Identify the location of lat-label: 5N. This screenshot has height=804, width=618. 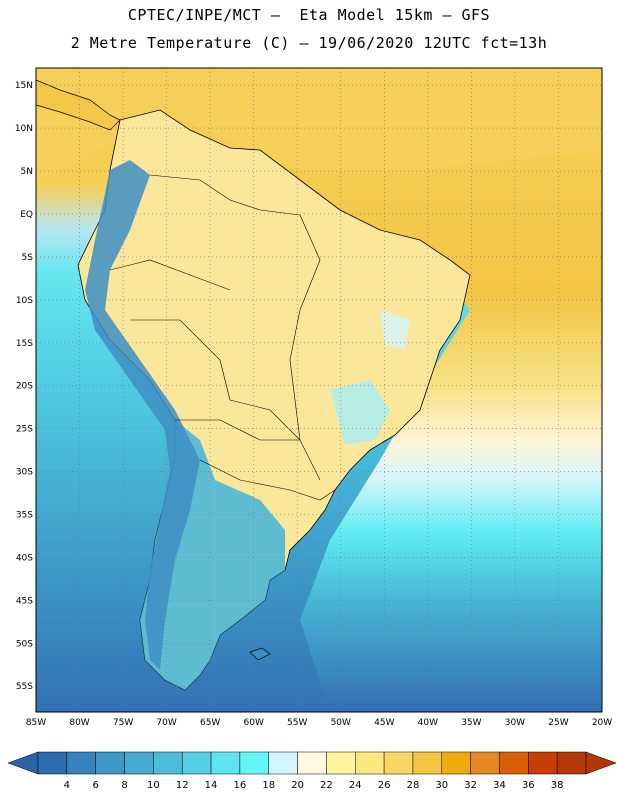
(27, 172).